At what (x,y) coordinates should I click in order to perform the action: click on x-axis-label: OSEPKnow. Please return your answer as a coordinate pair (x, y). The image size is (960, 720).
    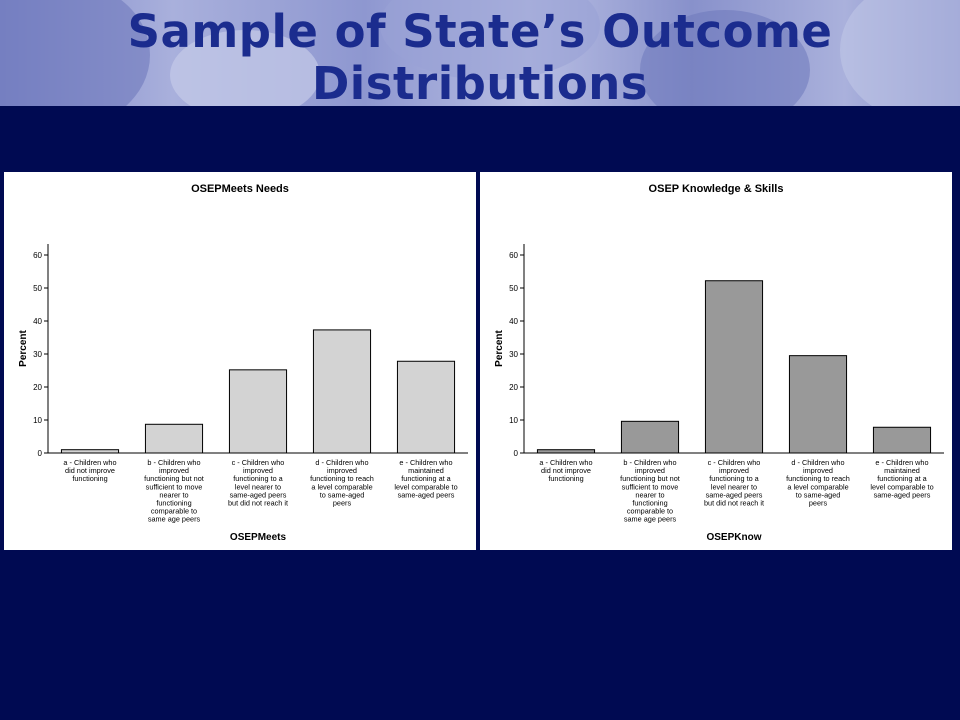
    Looking at the image, I should click on (733, 537).